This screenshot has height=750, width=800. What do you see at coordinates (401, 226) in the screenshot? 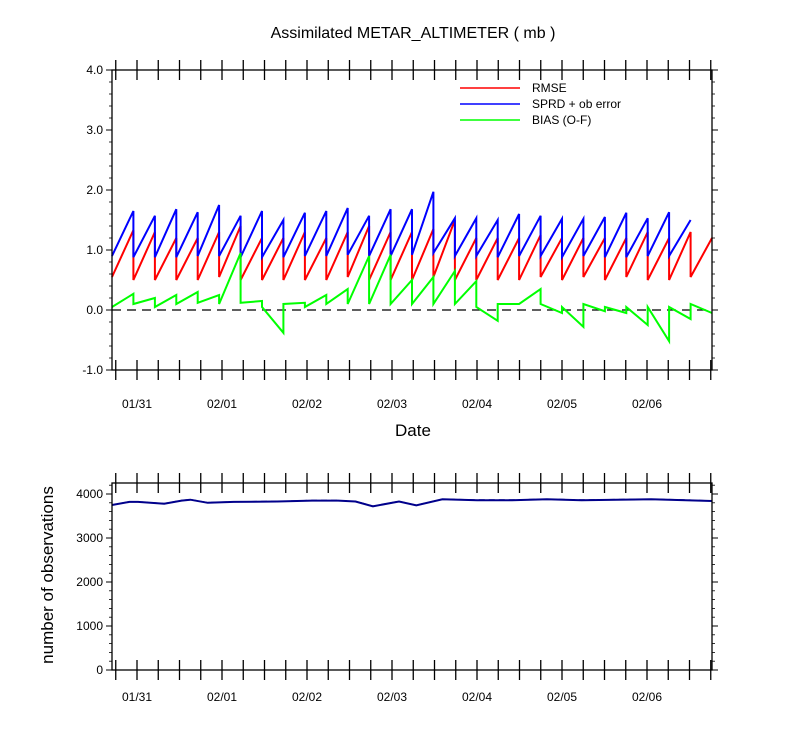
I see `series-line-sprd-ob-error` at bounding box center [401, 226].